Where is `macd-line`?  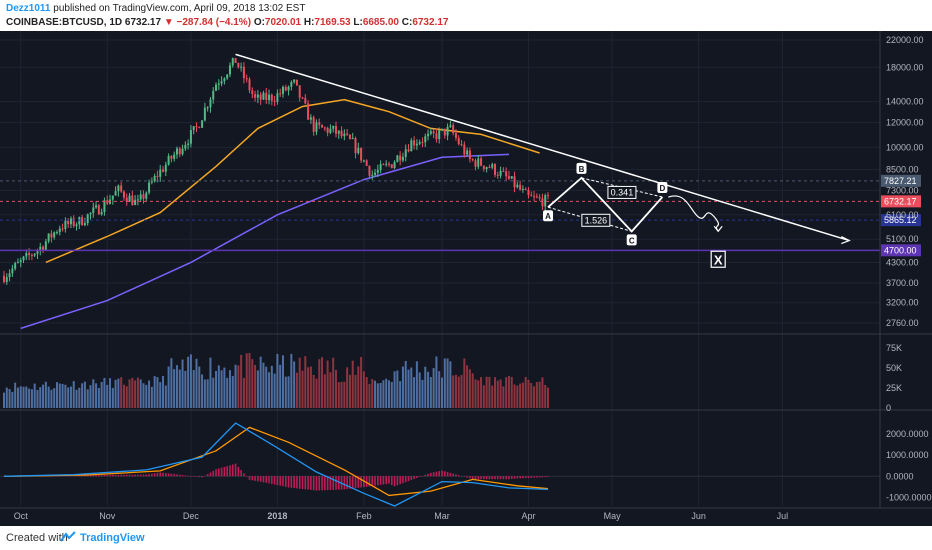 macd-line is located at coordinates (276, 464).